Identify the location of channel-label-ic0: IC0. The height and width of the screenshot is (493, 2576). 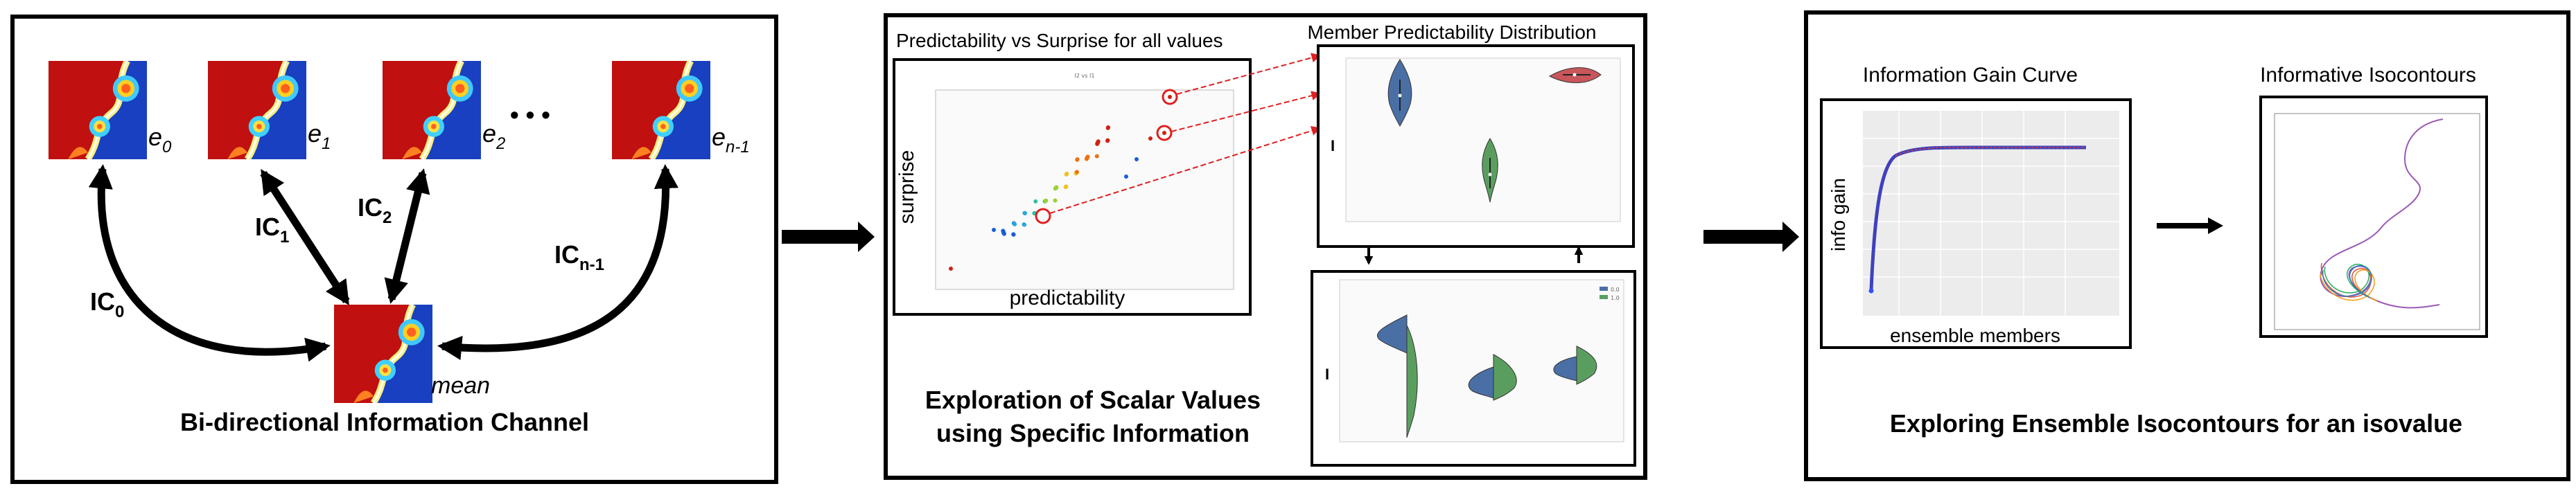
(107, 304).